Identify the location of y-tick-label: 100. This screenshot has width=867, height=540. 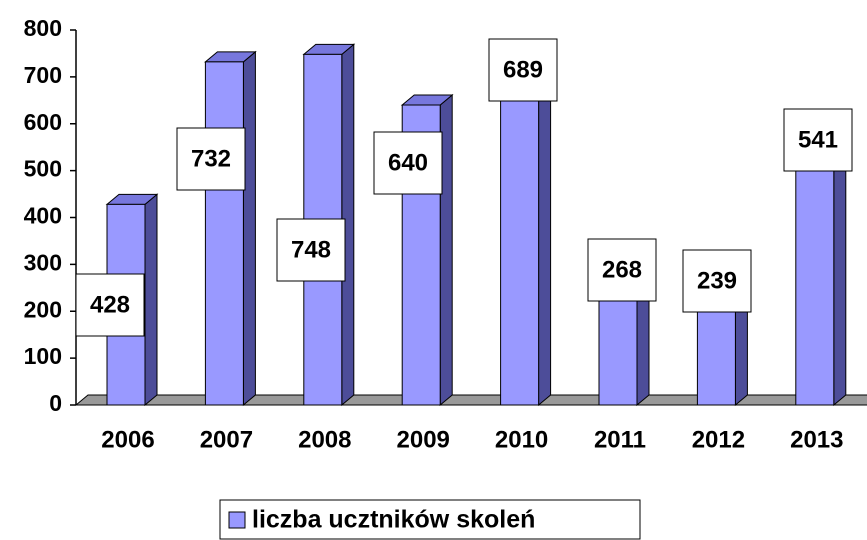
(43, 356).